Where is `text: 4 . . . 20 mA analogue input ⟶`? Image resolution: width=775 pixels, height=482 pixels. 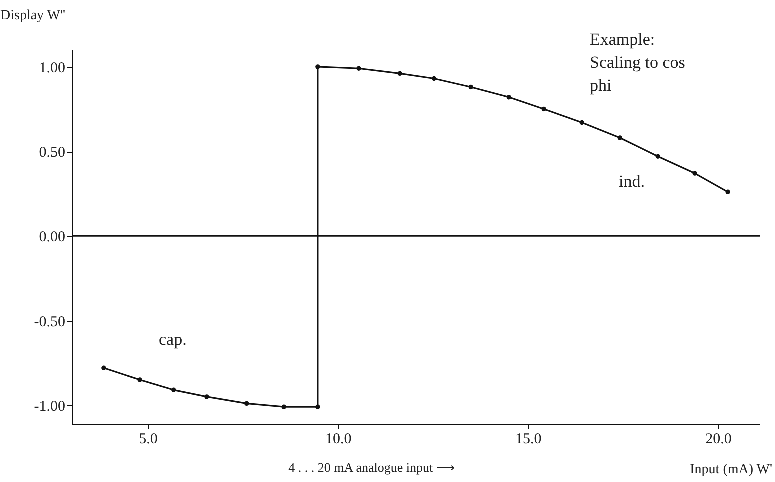 text: 4 . . . 20 mA analogue input ⟶ is located at coordinates (372, 467).